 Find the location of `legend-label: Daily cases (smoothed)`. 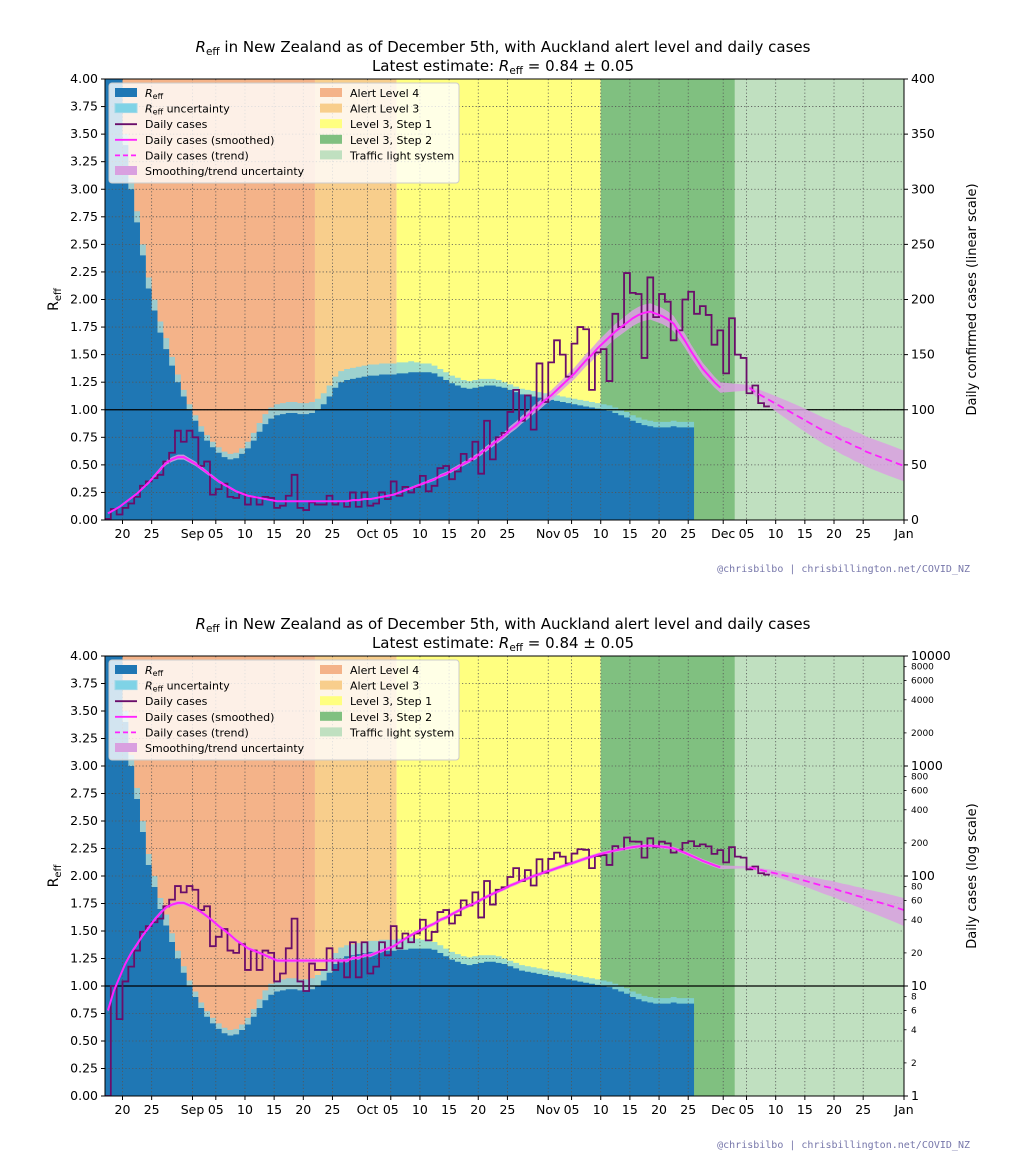

legend-label: Daily cases (smoothed) is located at coordinates (209, 140).